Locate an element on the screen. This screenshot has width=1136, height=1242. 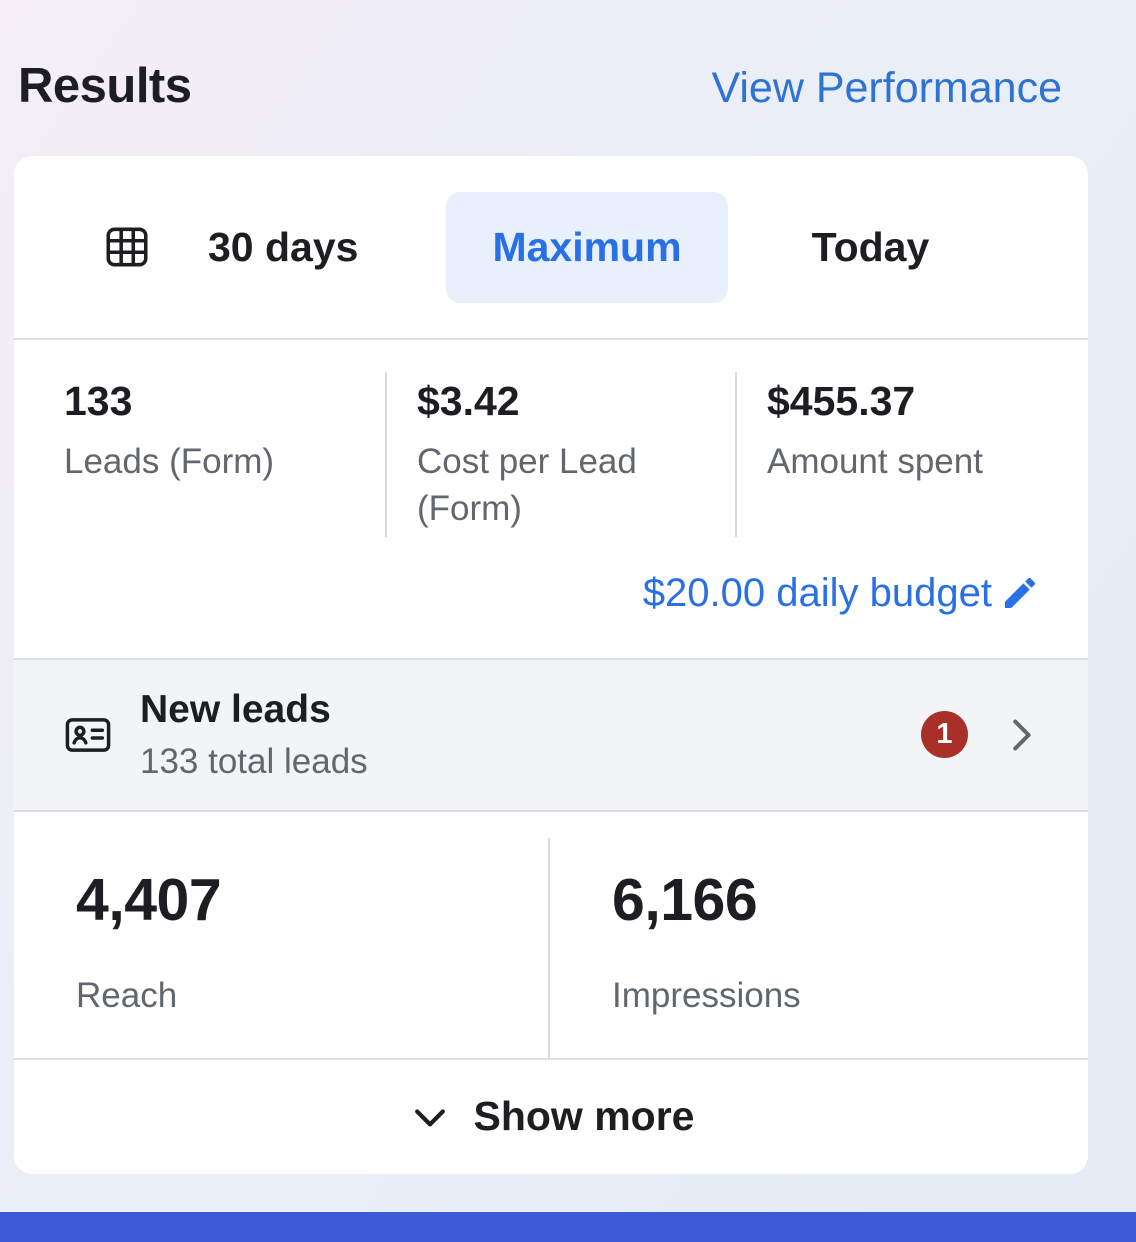
page-title: Results is located at coordinates (105, 86).